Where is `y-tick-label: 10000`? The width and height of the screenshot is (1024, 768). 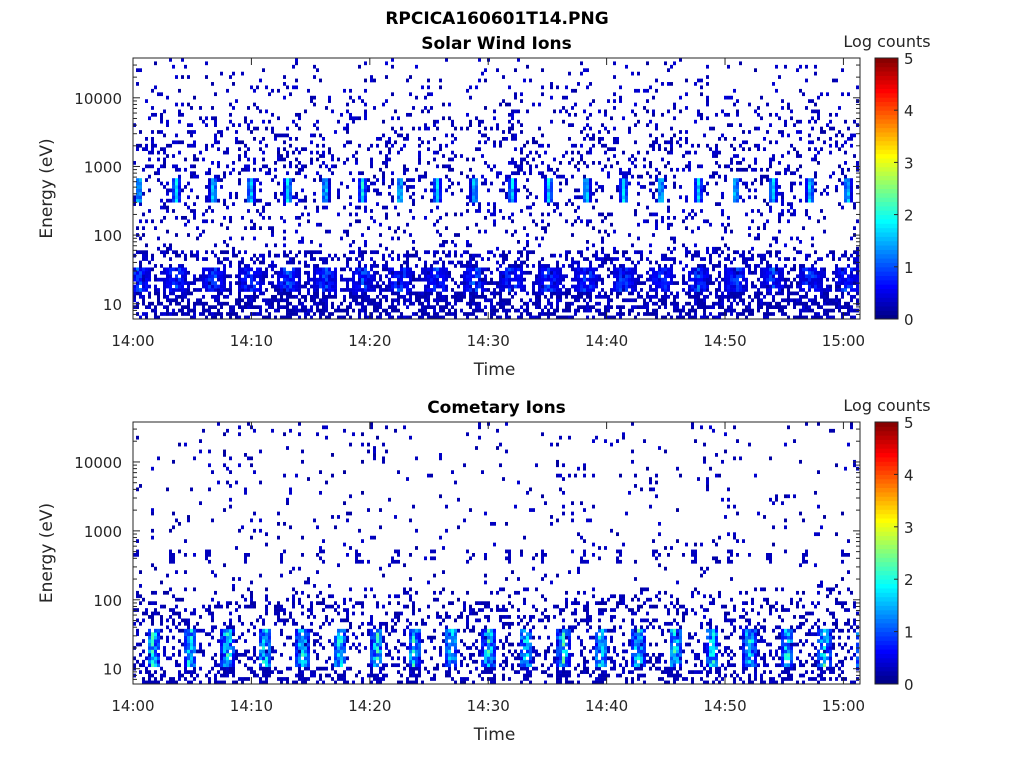 y-tick-label: 10000 is located at coordinates (98, 99).